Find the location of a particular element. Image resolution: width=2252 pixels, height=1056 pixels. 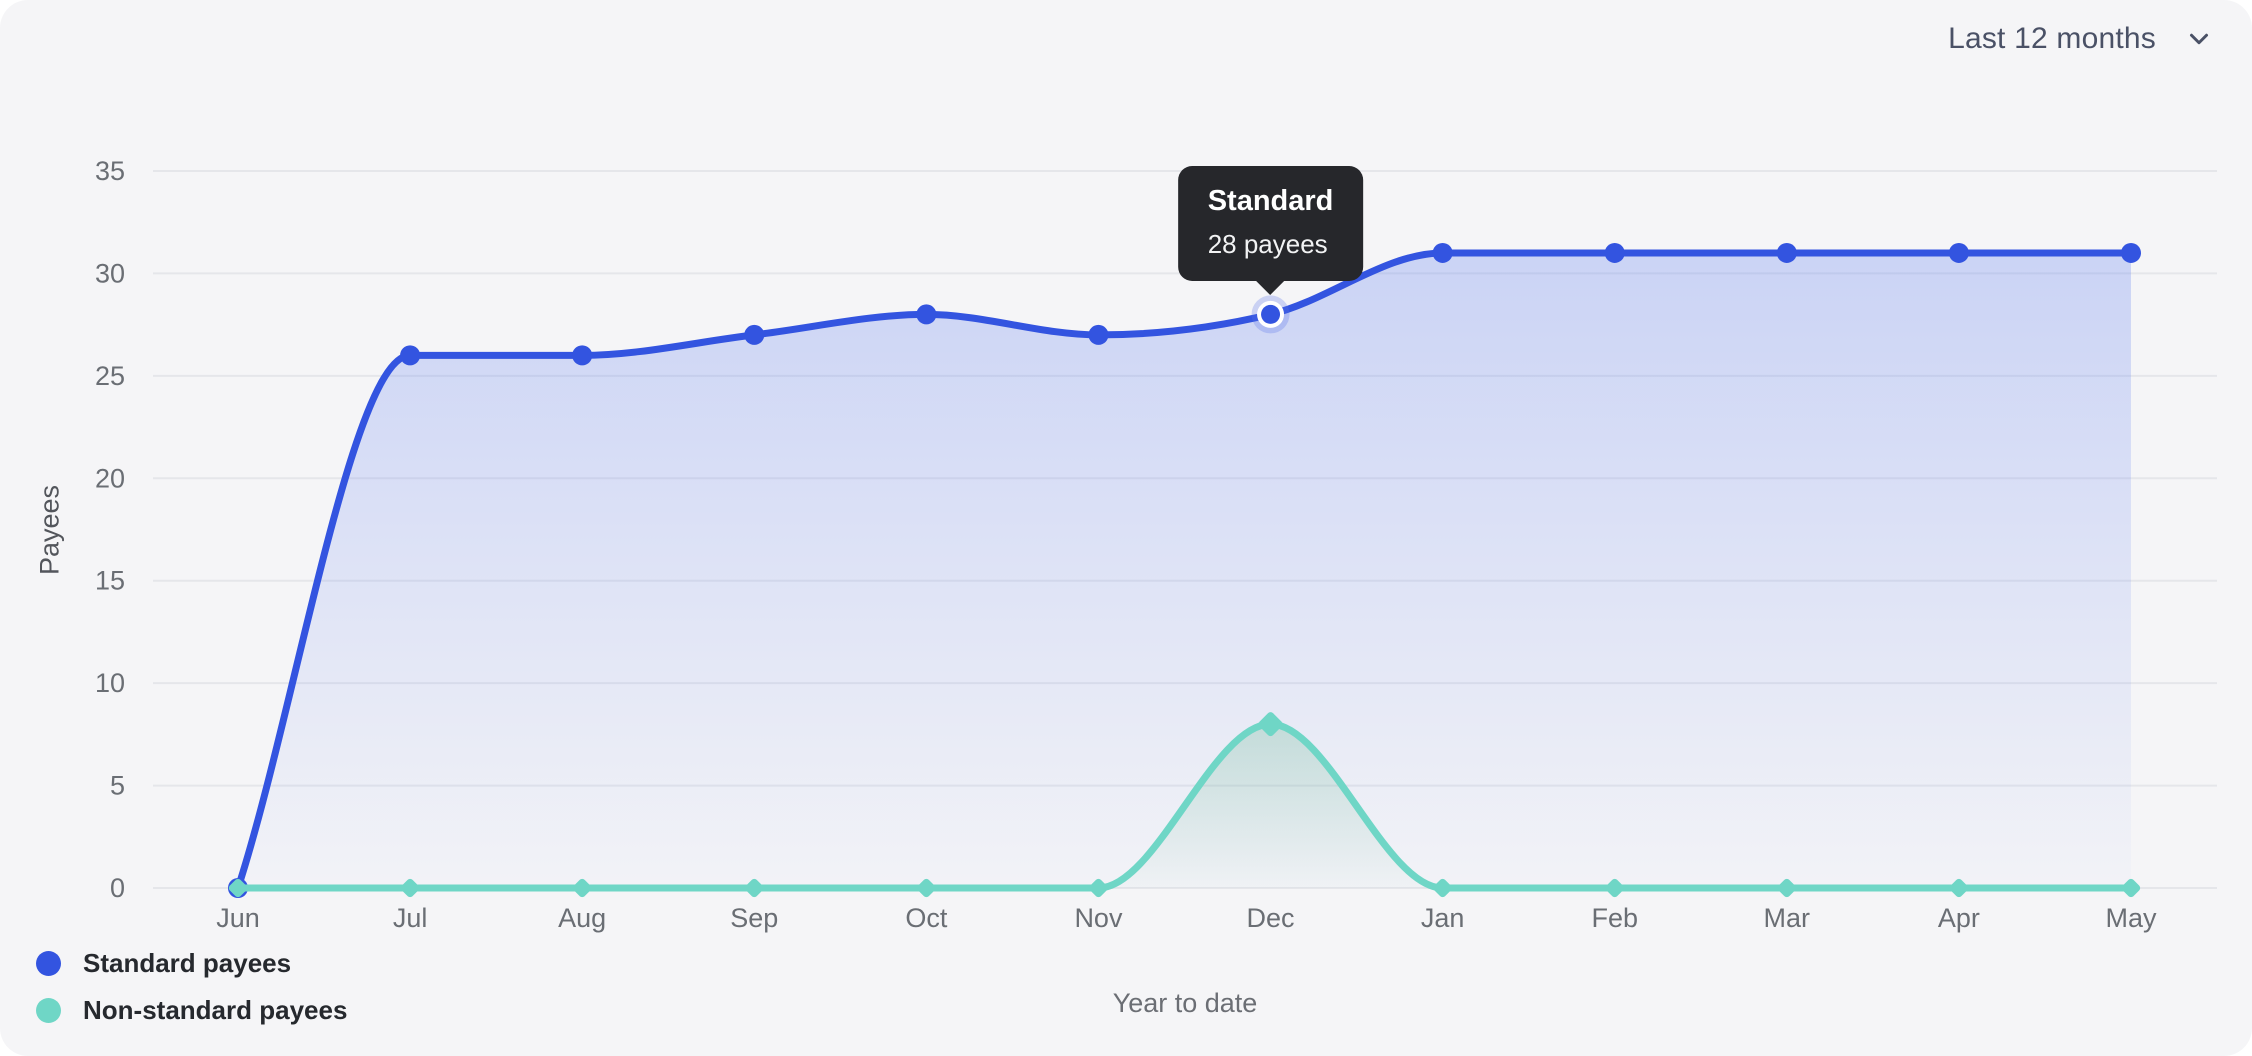

legend-label: Non-standard payees is located at coordinates (215, 1010).